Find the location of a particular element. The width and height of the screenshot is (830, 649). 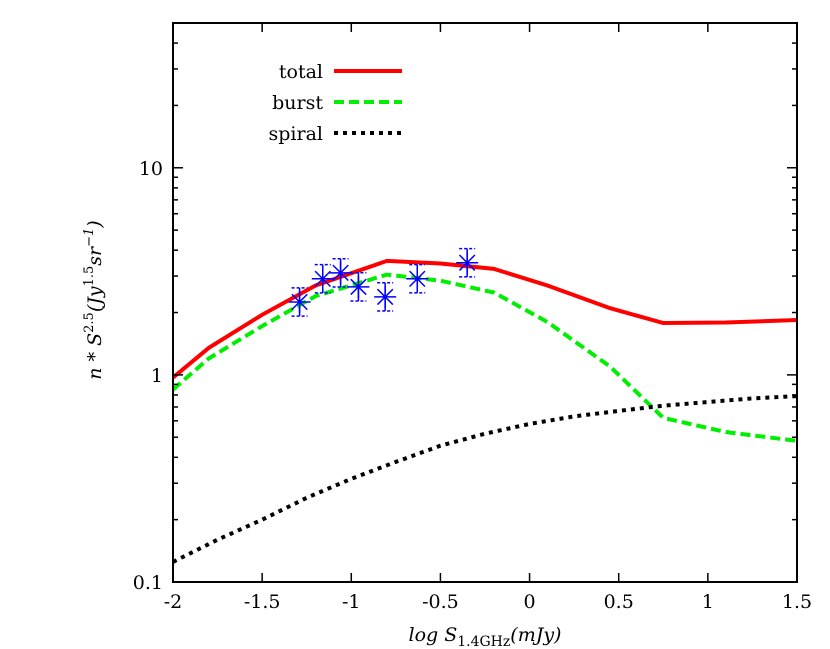

series-line-total is located at coordinates (485, 319).